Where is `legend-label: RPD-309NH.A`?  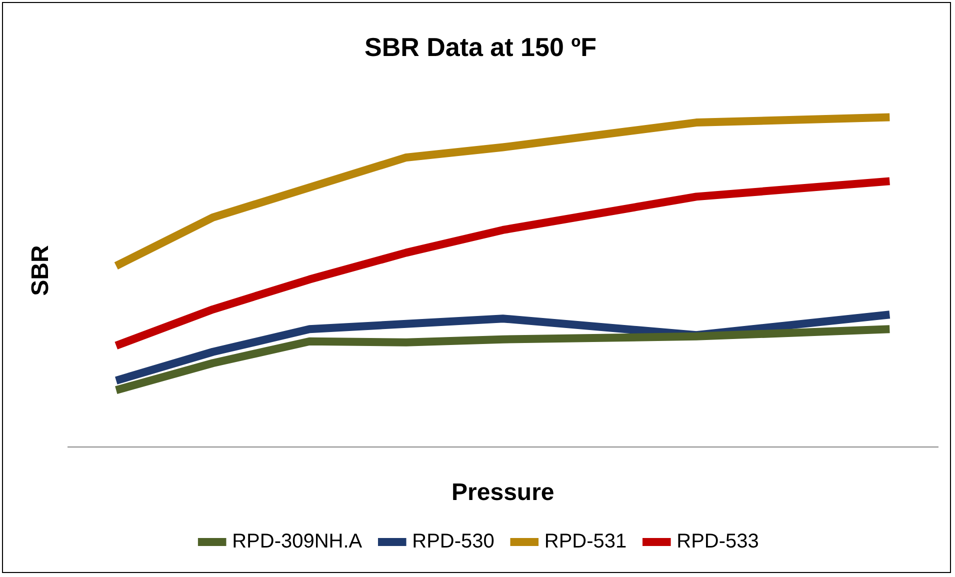 legend-label: RPD-309NH.A is located at coordinates (297, 541).